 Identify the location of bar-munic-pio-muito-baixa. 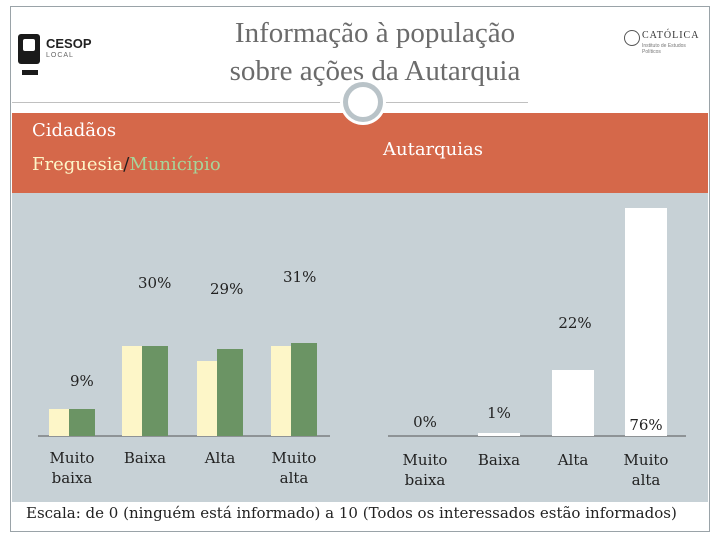
(82, 422).